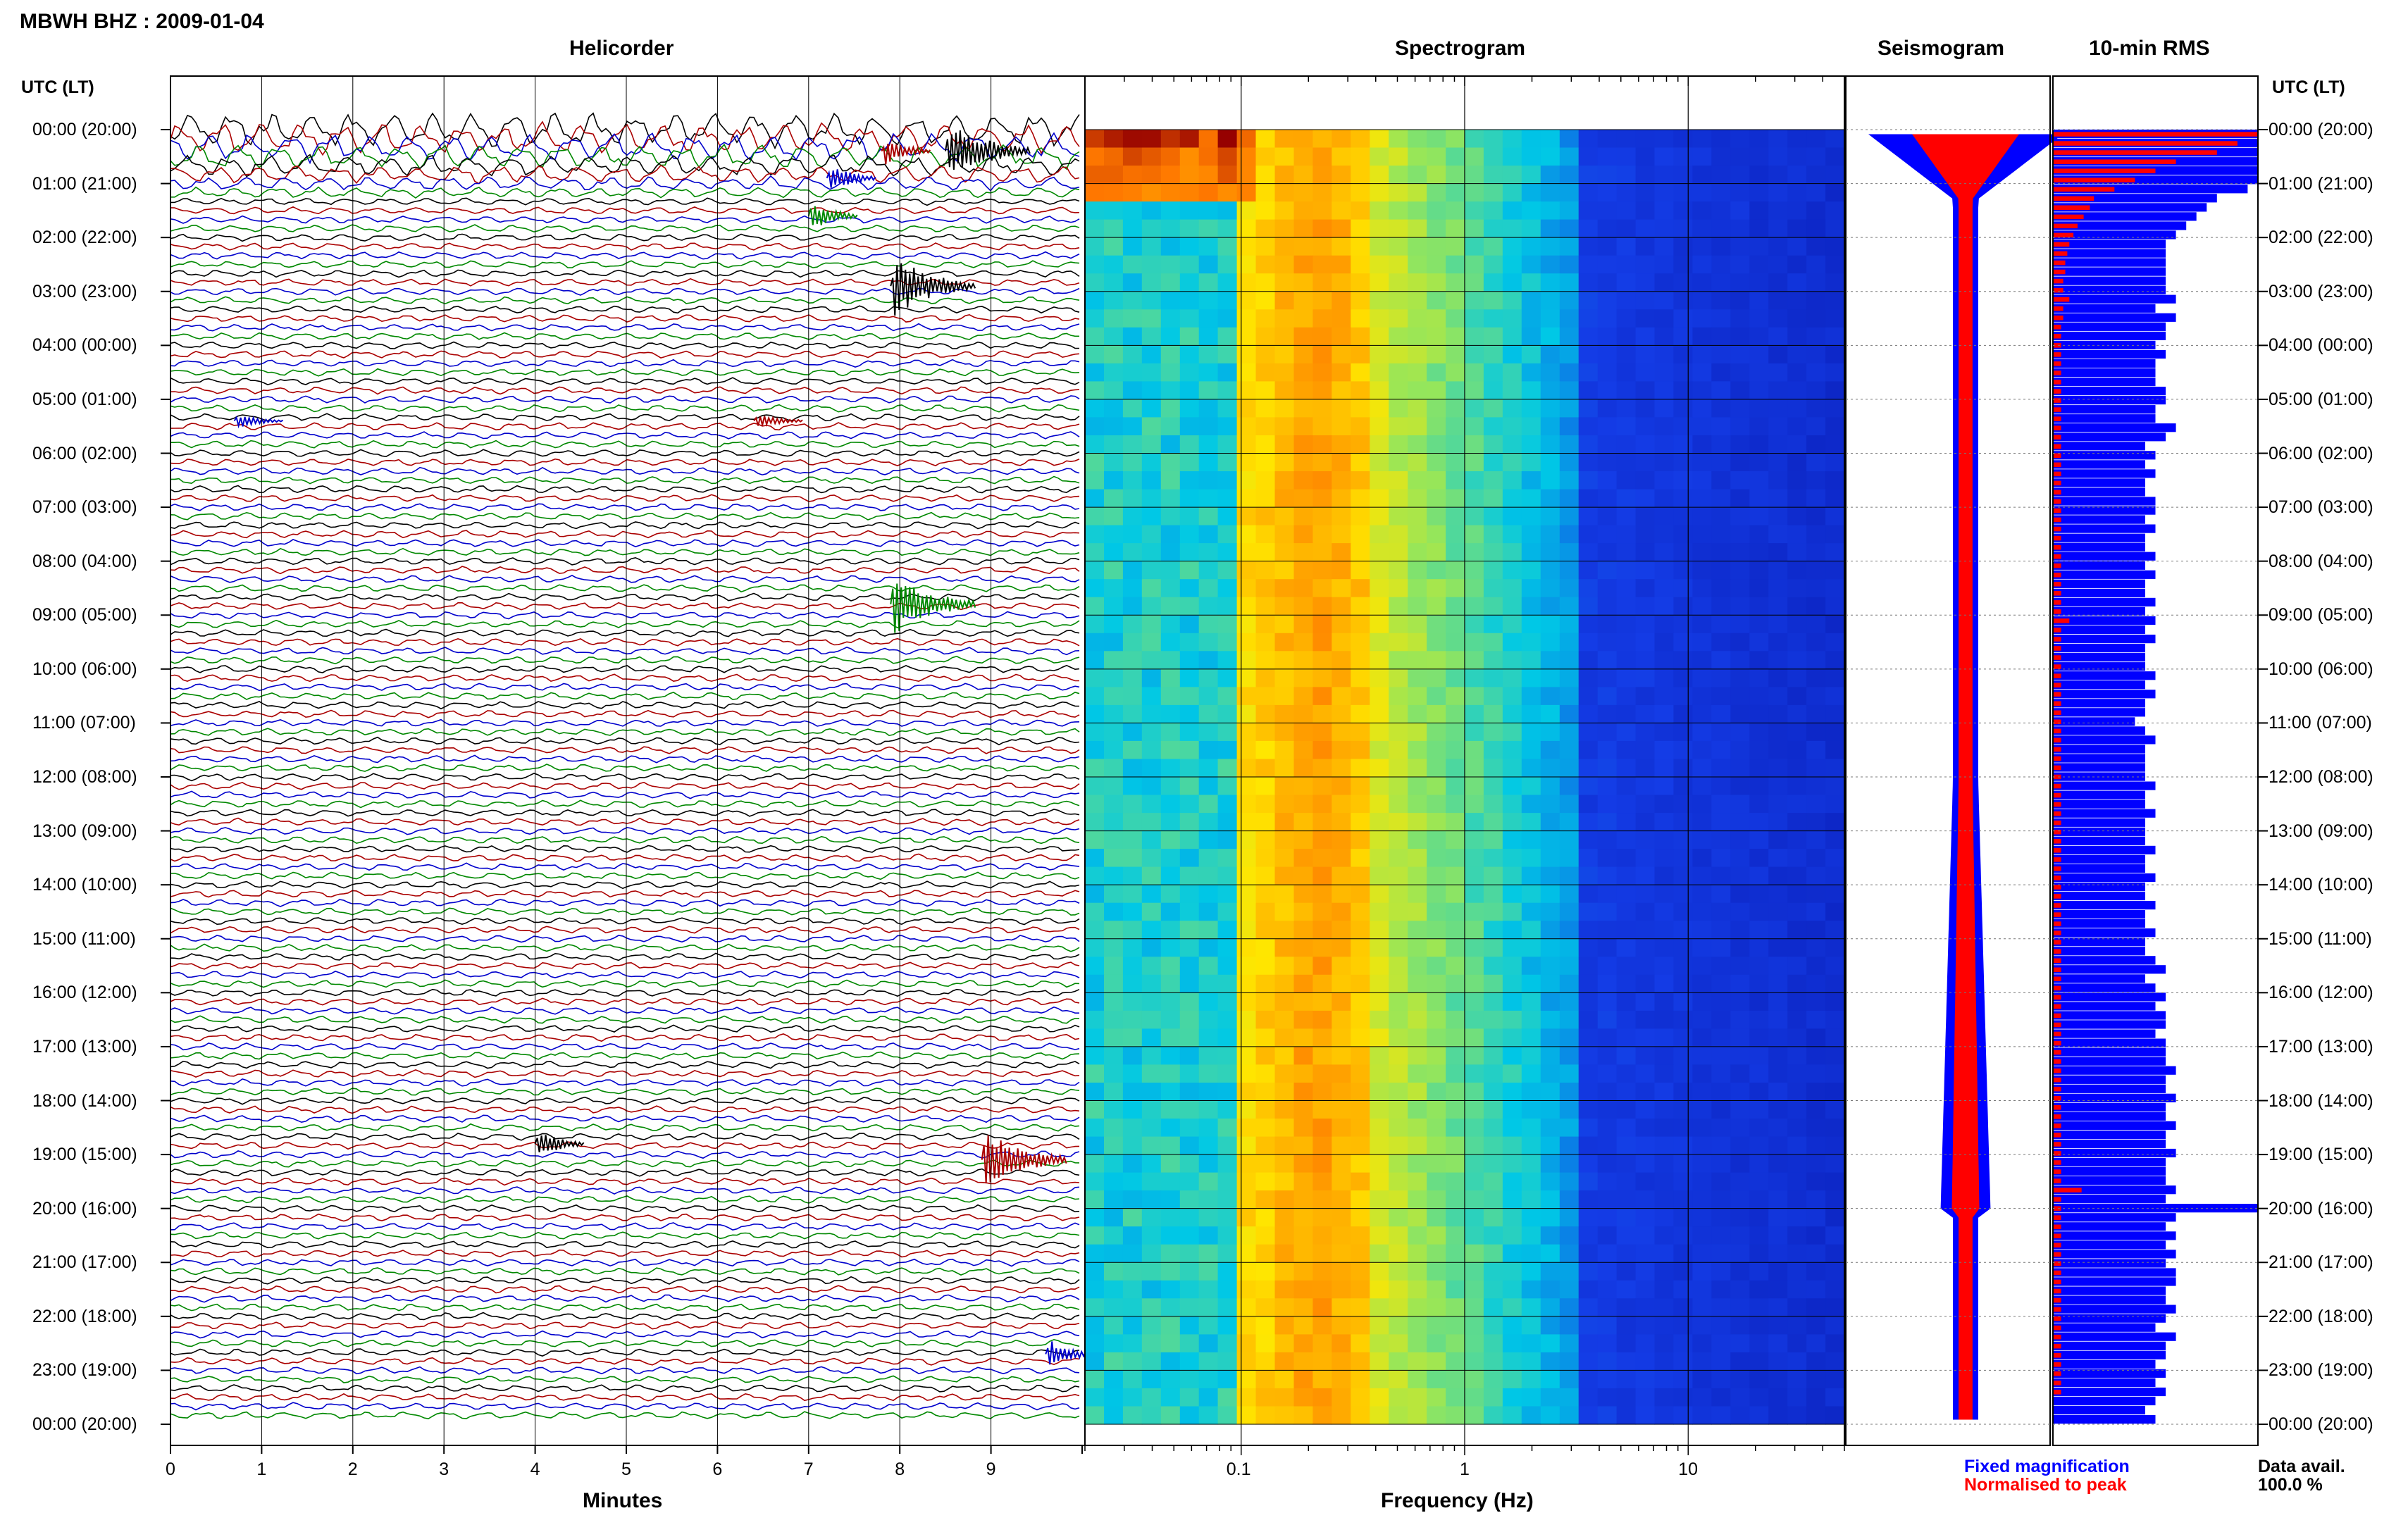  What do you see at coordinates (2321, 1424) in the screenshot?
I see `right-time-label: 00:00 (20:00)` at bounding box center [2321, 1424].